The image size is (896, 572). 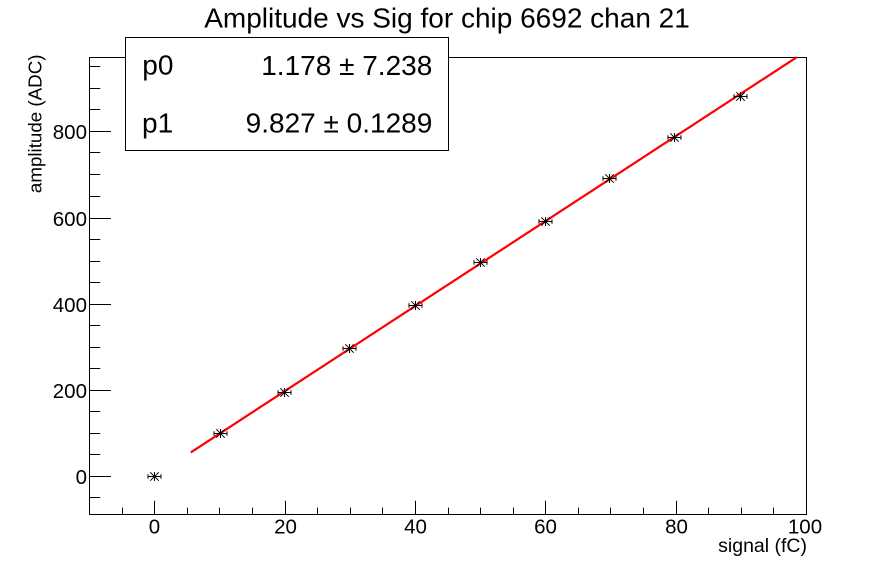 What do you see at coordinates (157, 65) in the screenshot?
I see `svg-text: p0` at bounding box center [157, 65].